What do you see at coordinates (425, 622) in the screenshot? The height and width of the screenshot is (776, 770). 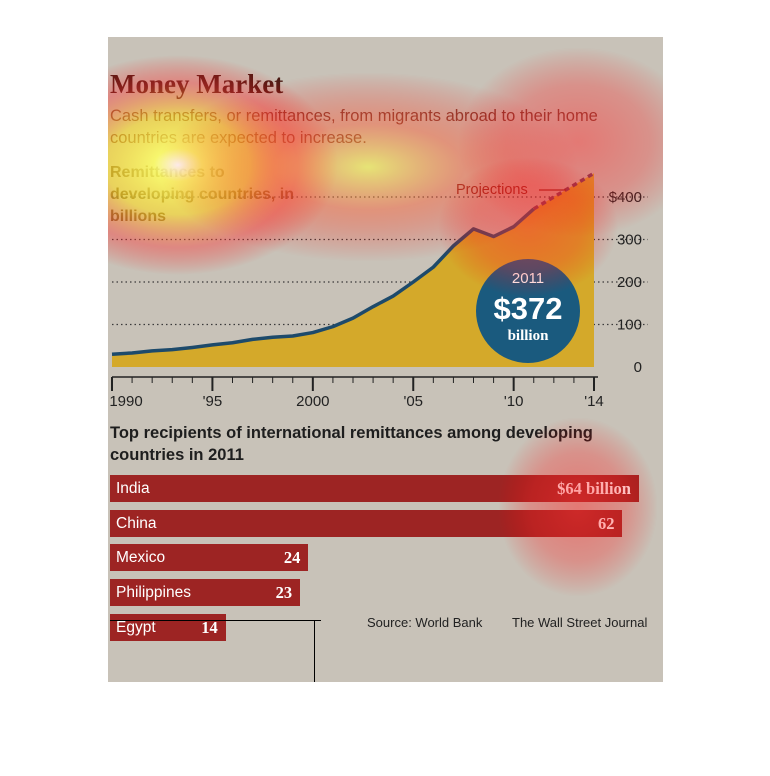 I see `source-note: Source: World Bank` at bounding box center [425, 622].